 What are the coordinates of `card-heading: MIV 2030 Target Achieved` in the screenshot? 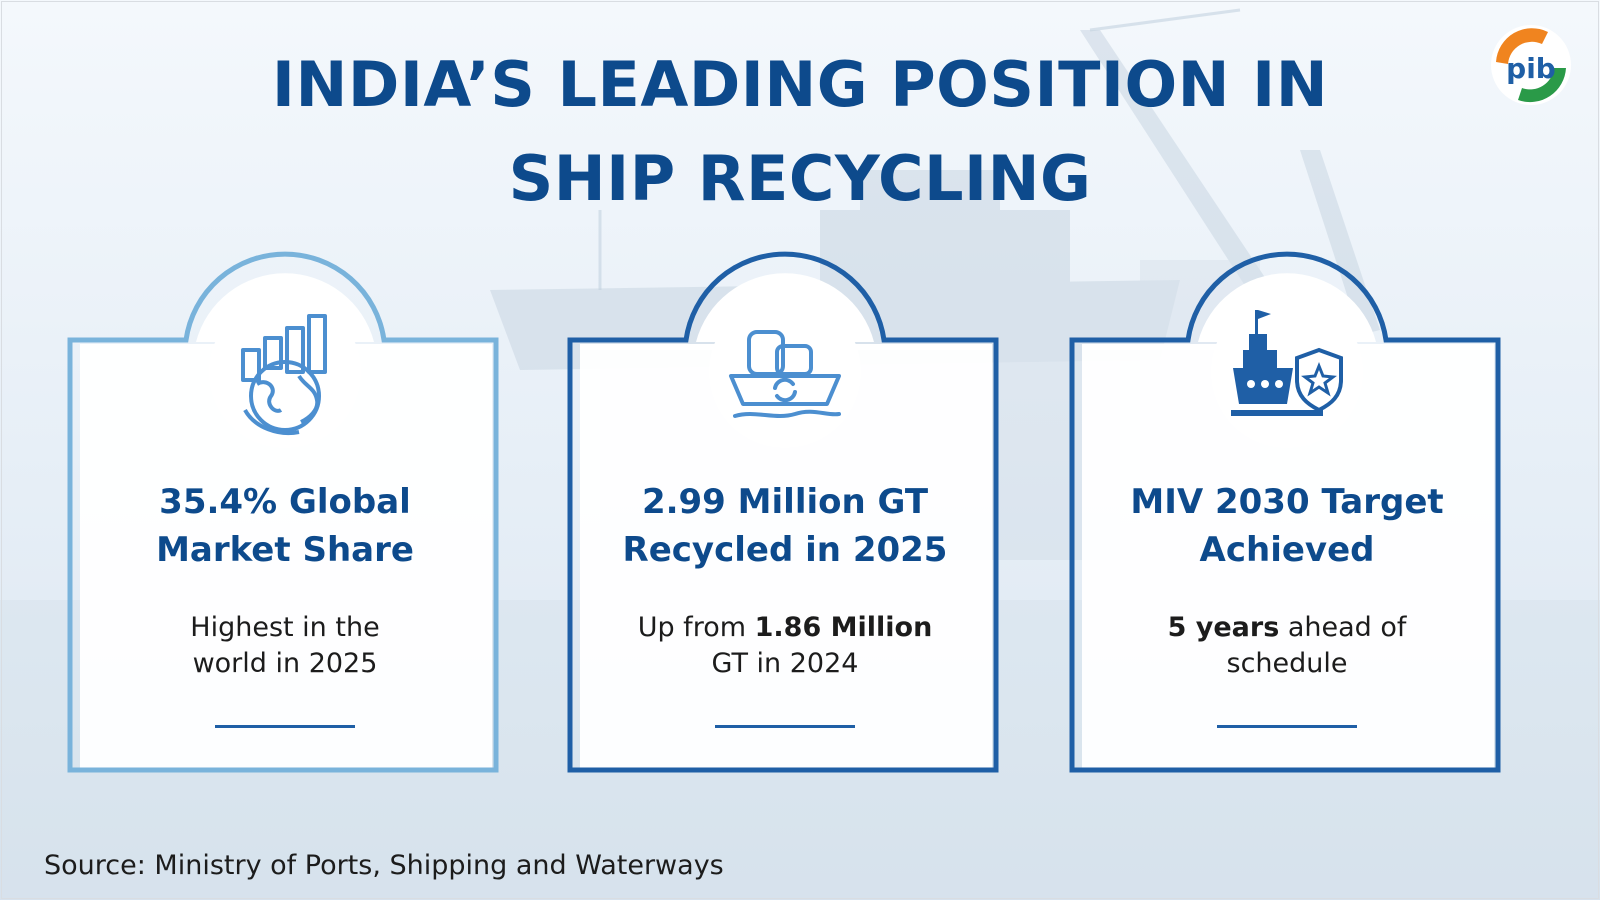 It's located at (1287, 526).